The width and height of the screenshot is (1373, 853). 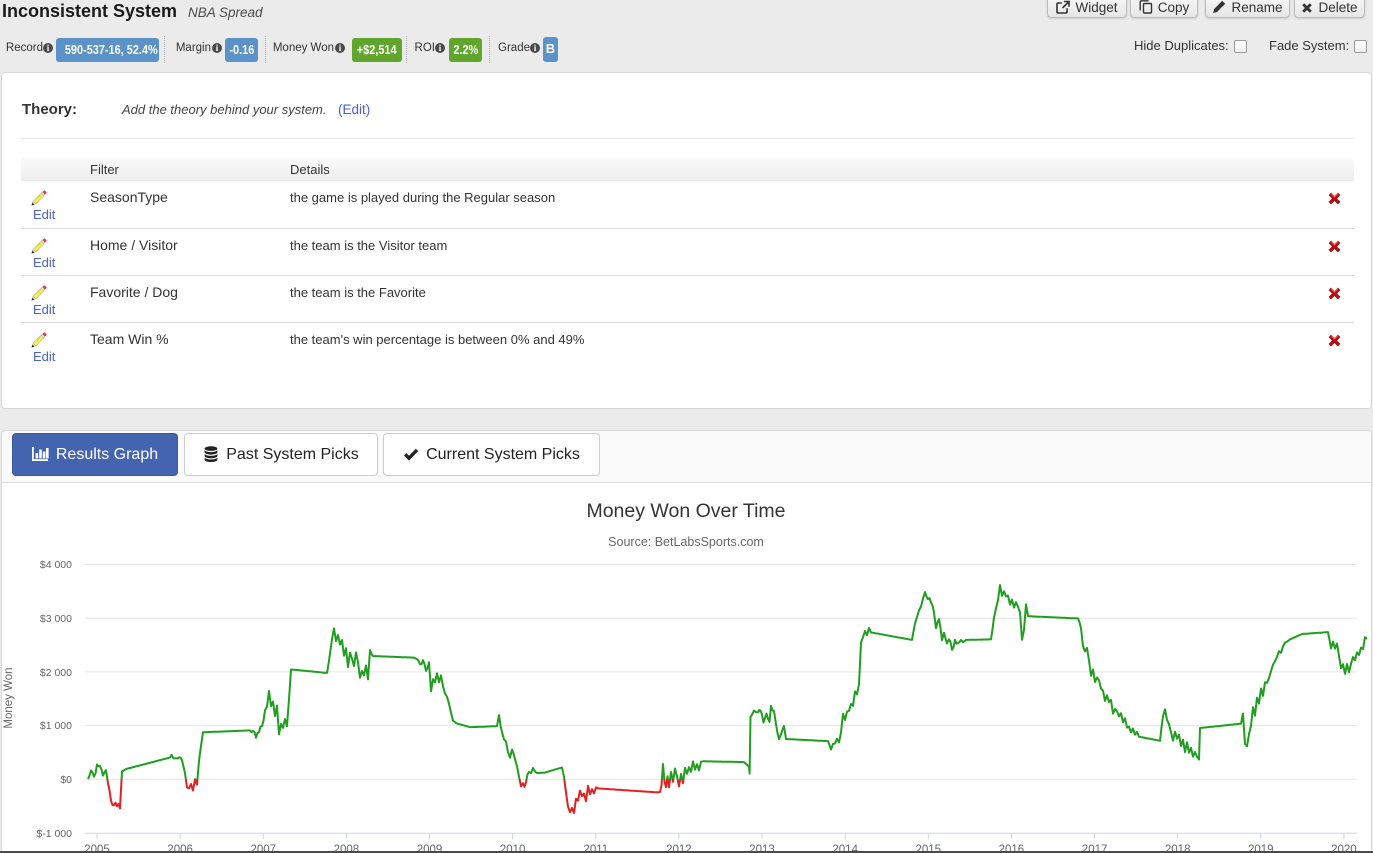 I want to click on svg-text: $3 000, so click(x=56, y=619).